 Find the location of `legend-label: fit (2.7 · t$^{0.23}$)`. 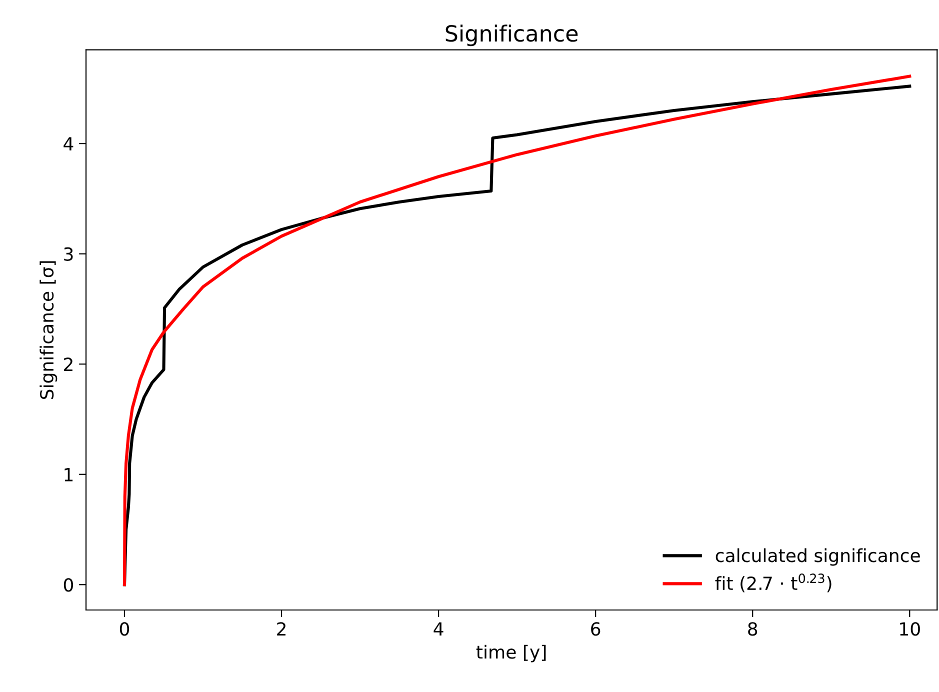

legend-label: fit (2.7 · t$^{0.23}$) is located at coordinates (773, 583).